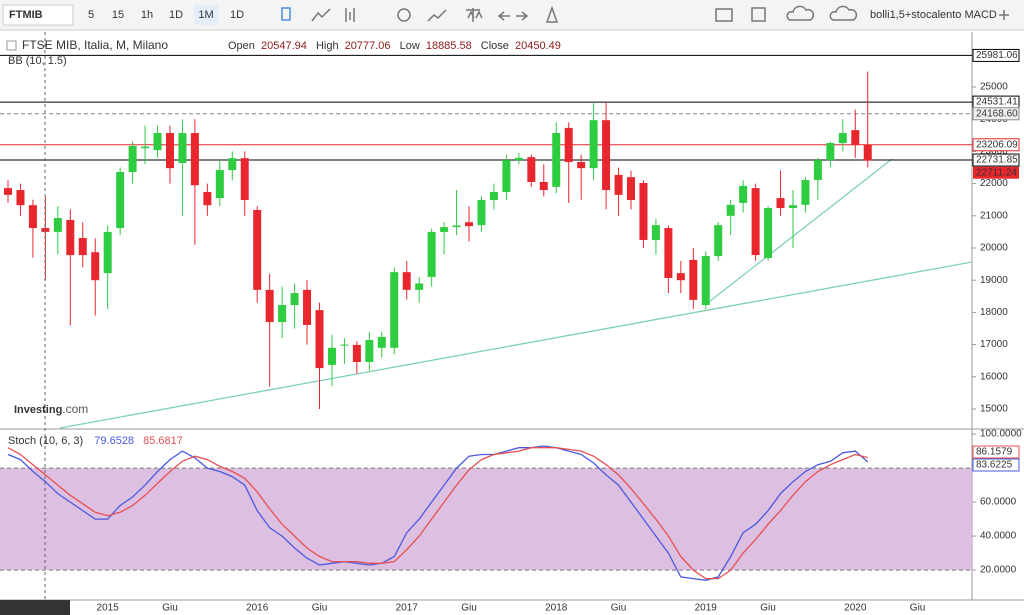 The height and width of the screenshot is (615, 1024). What do you see at coordinates (538, 46) in the screenshot?
I see `ohlc-value: 20450.49` at bounding box center [538, 46].